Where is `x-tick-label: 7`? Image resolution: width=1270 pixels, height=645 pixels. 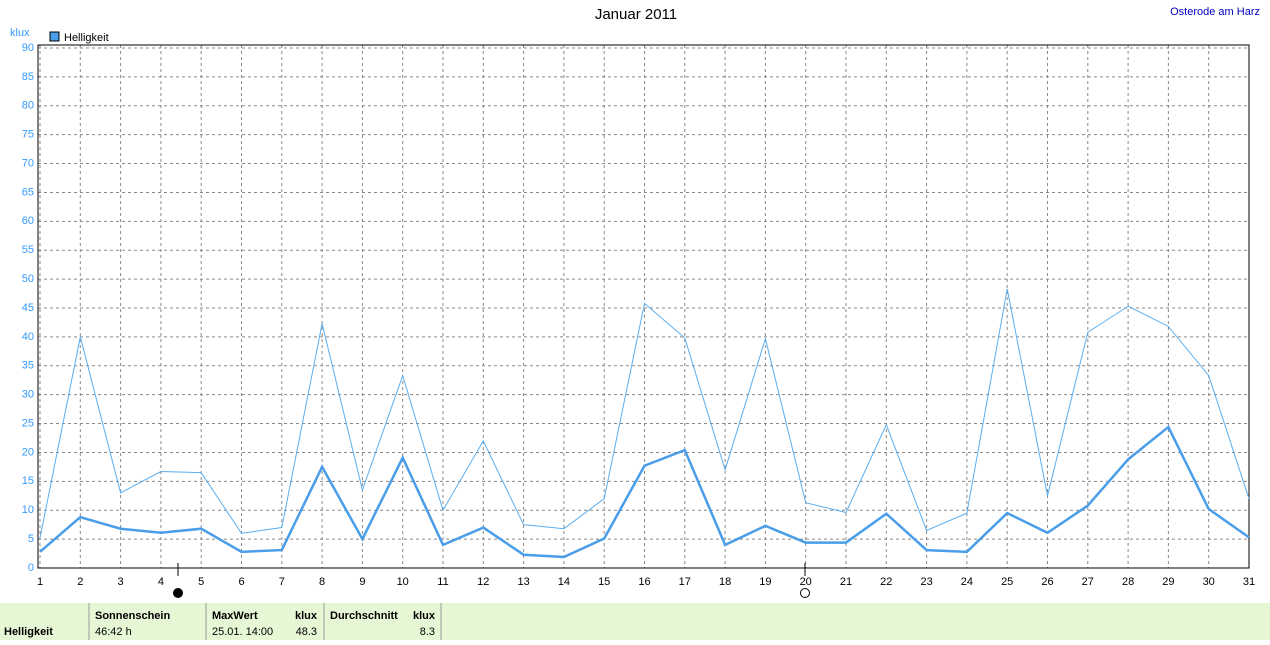
x-tick-label: 7 is located at coordinates (282, 582).